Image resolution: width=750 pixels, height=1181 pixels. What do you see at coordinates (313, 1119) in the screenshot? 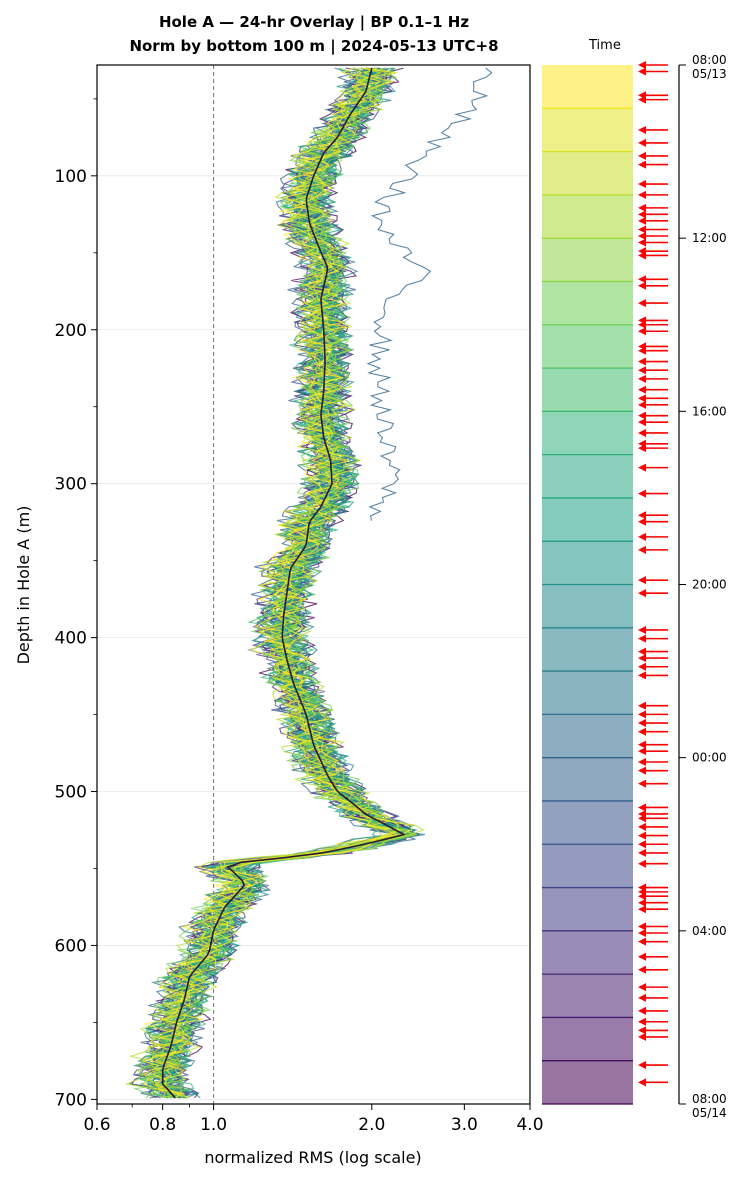
I see `x-axis-ticks: 0.6 0.8 1.0 2.0 3.0 4.0` at bounding box center [313, 1119].